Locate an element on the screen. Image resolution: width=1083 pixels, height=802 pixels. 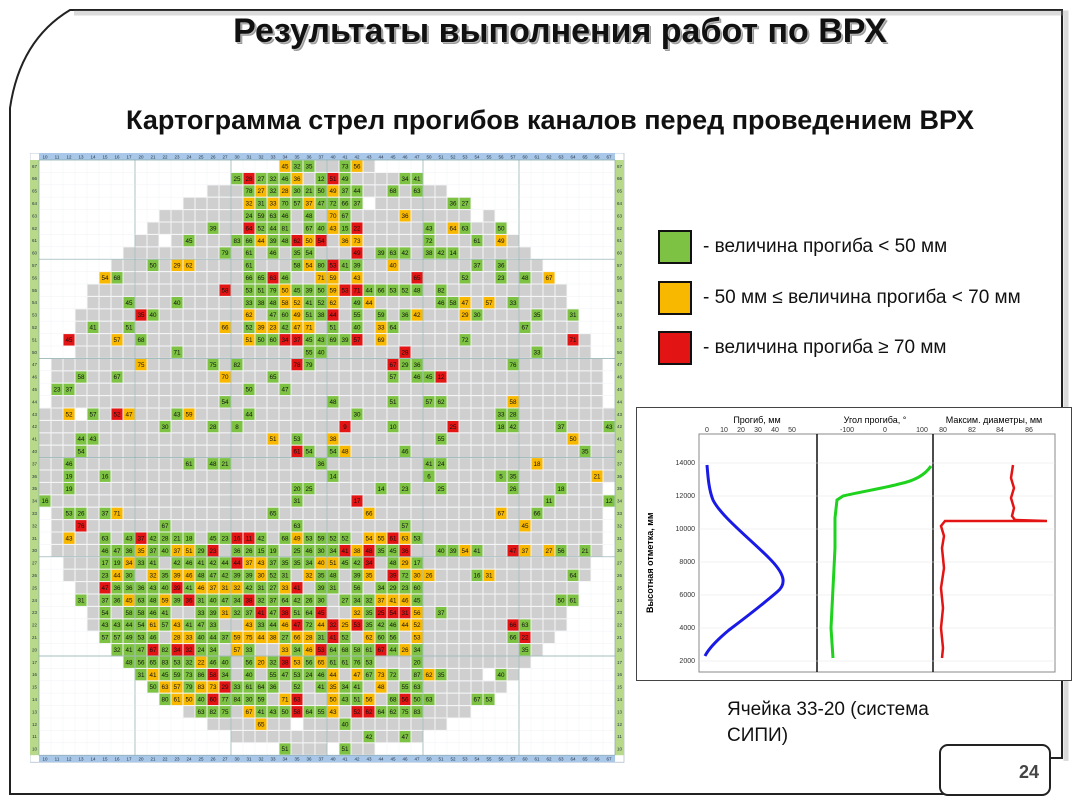
cartogram-cell-value: 14 is located at coordinates (333, 476).